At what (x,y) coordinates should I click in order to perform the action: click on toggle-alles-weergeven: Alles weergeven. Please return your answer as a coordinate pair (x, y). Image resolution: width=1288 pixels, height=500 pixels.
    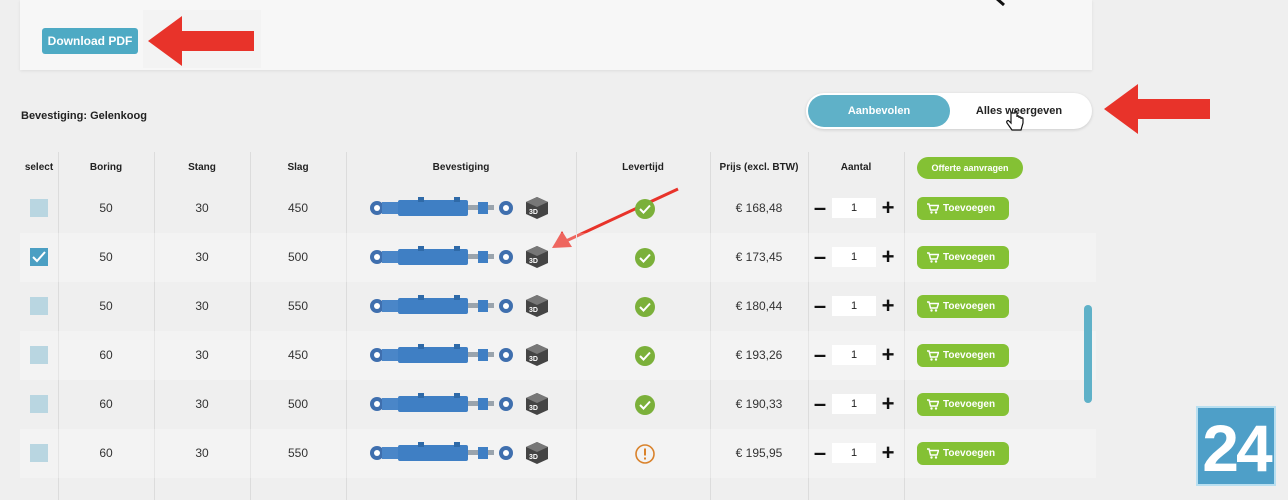
    Looking at the image, I should click on (1019, 111).